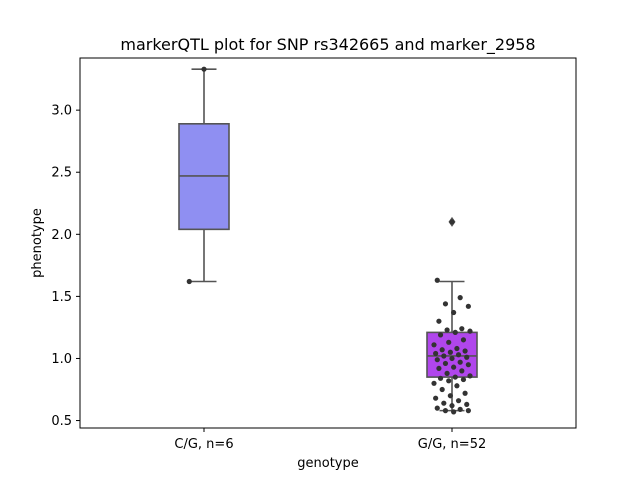 This screenshot has height=480, width=640. Describe the element at coordinates (61, 111) in the screenshot. I see `y-tick-label: 3.0` at that location.